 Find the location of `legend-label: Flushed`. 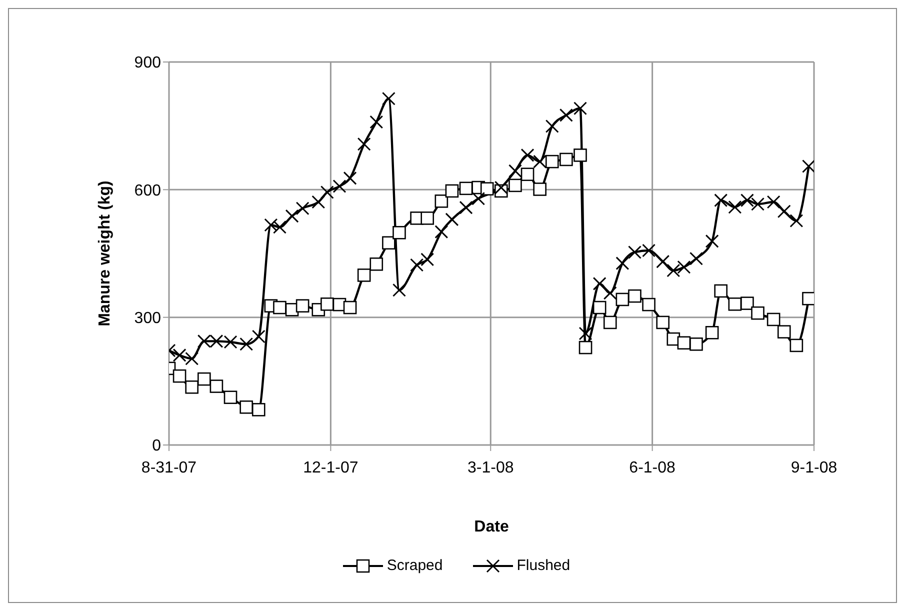

legend-label: Flushed is located at coordinates (543, 565).